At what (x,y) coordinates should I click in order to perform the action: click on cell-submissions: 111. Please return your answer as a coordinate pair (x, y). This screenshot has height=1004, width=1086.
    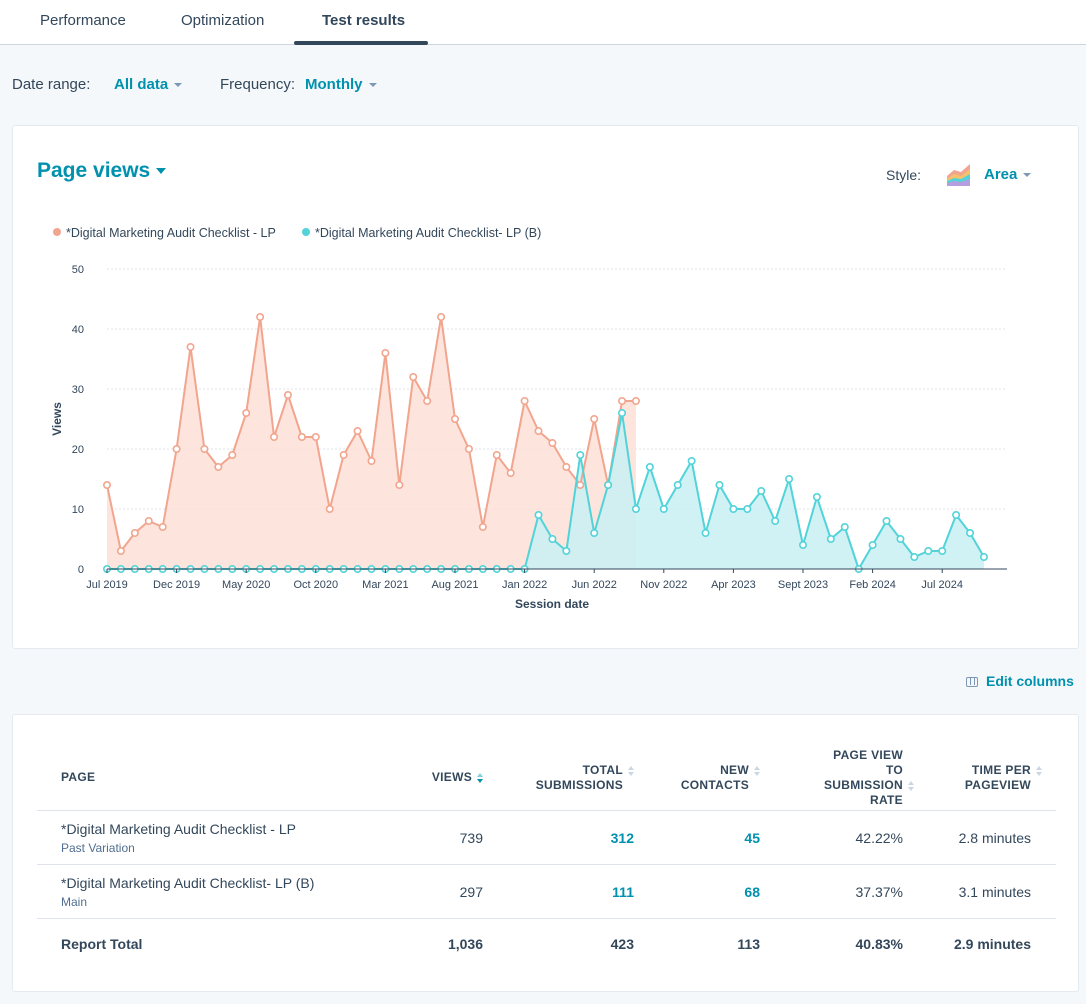
    Looking at the image, I should click on (623, 892).